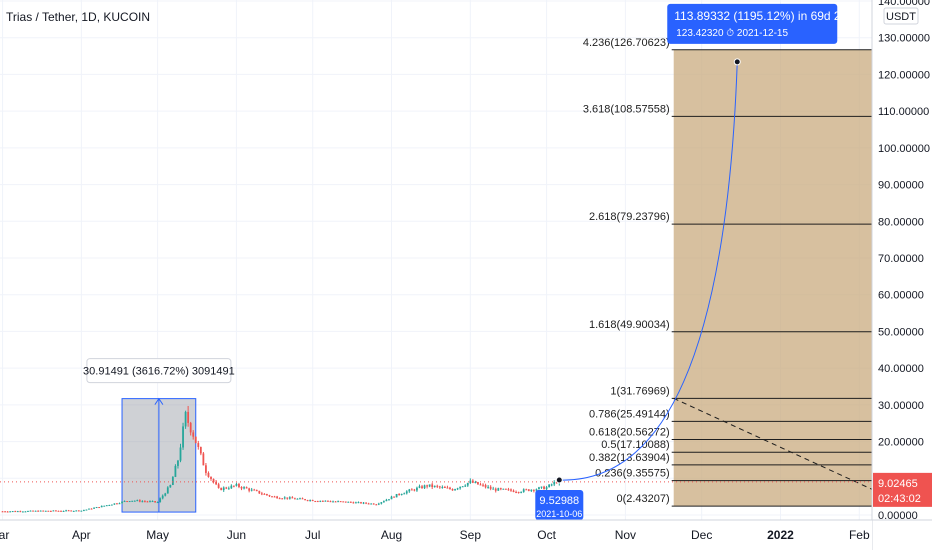 This screenshot has width=932, height=550. I want to click on y-tick-label: 100.00000, so click(904, 149).